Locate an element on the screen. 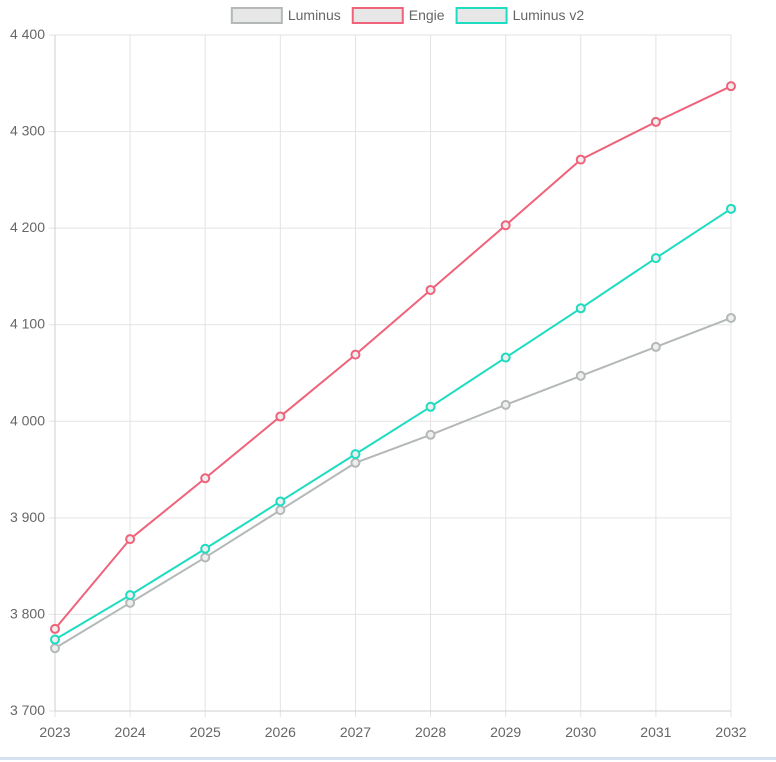  x-tick-label: 2032 is located at coordinates (730, 732).